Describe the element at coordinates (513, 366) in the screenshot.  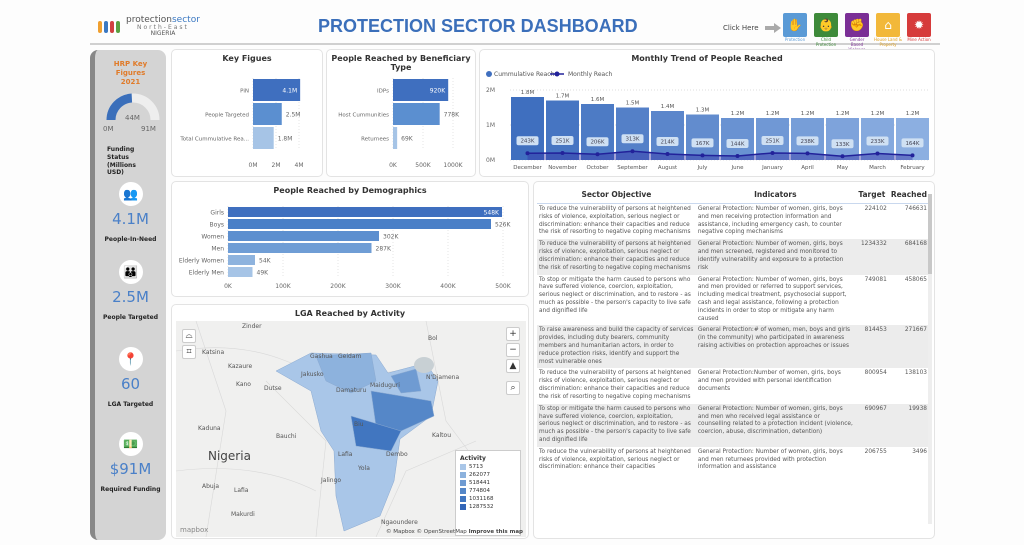
I see `compass-button: ▲` at that location.